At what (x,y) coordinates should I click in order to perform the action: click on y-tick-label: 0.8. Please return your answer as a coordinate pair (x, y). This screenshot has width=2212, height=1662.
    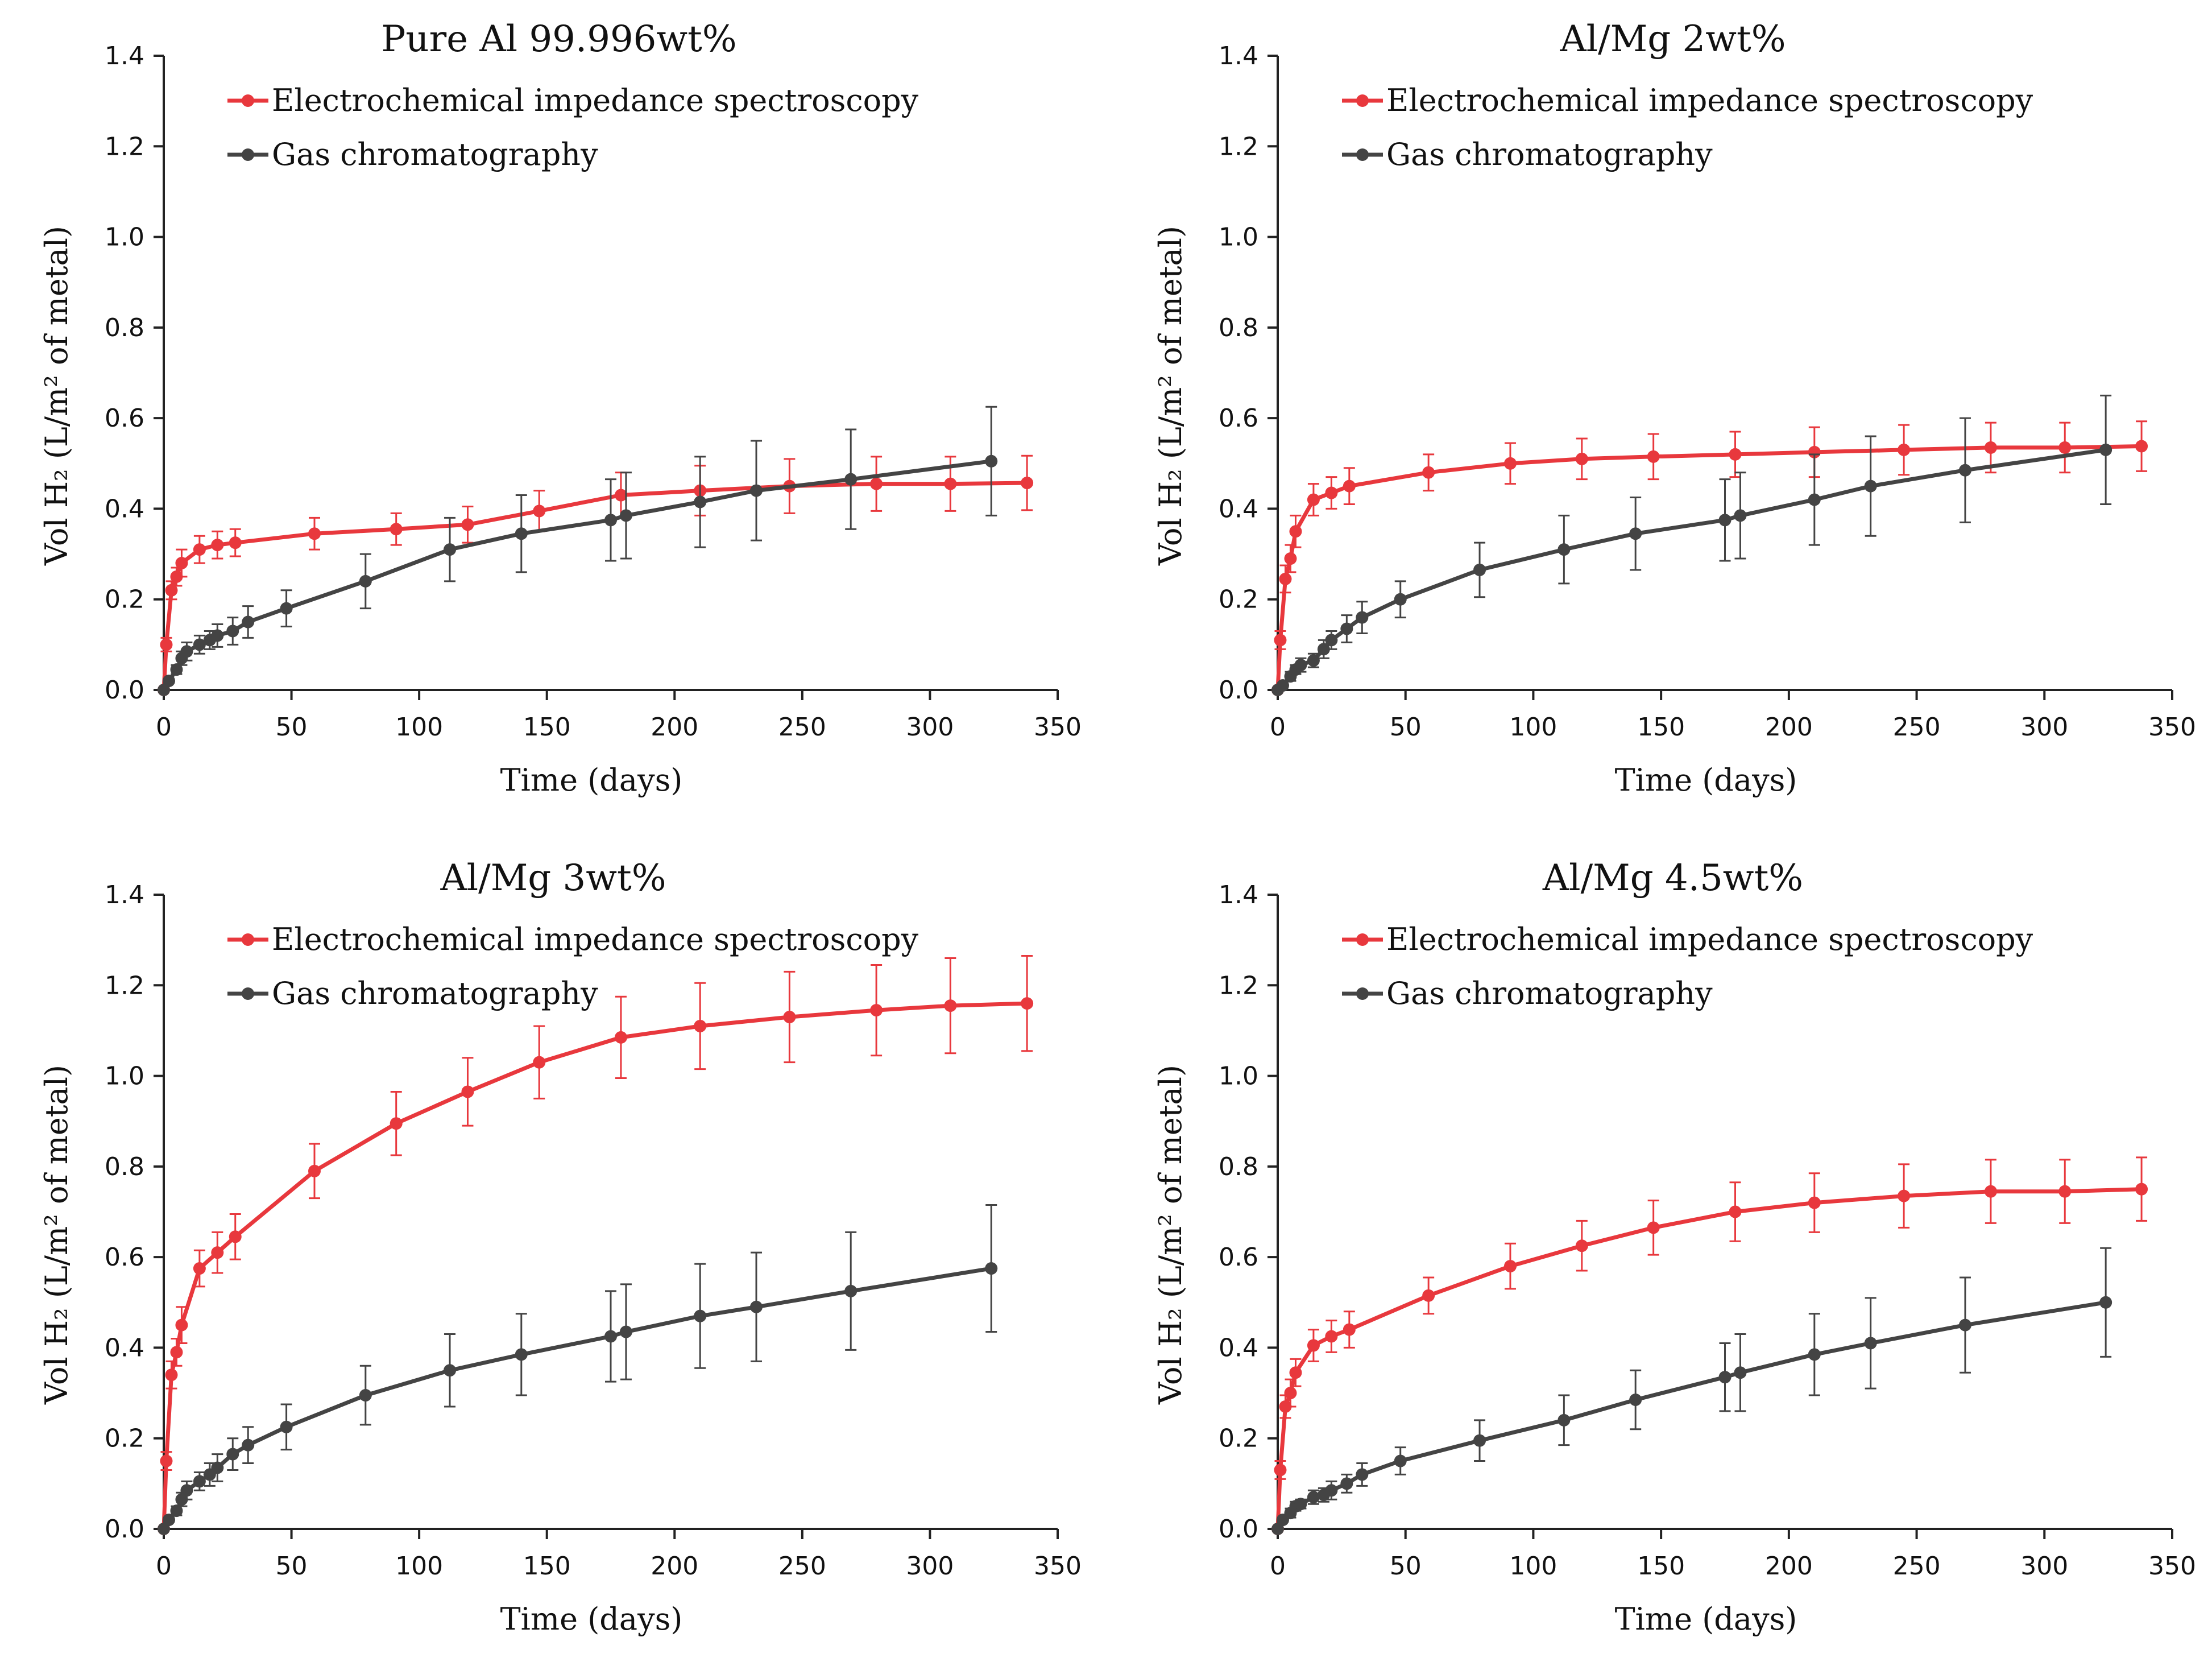
    Looking at the image, I should click on (1238, 1167).